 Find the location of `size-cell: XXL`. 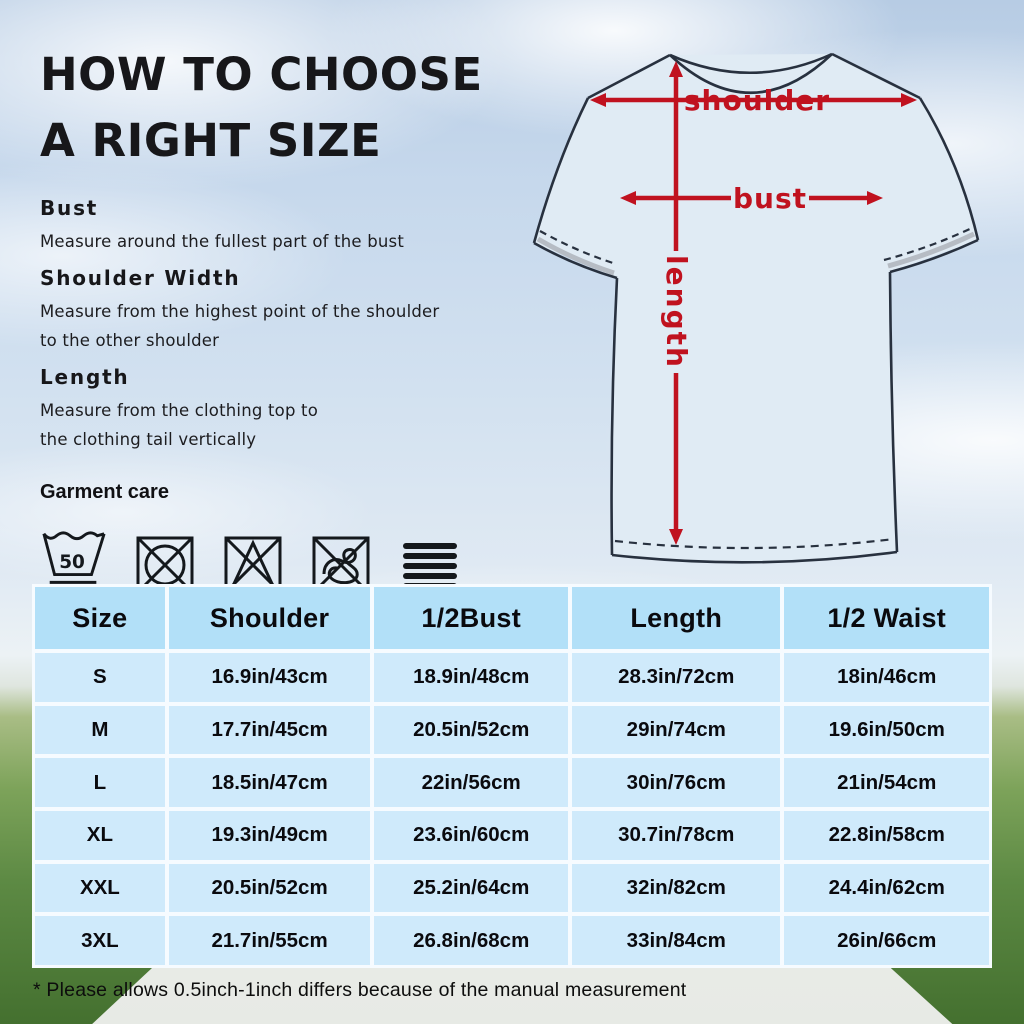

size-cell: XXL is located at coordinates (100, 888).